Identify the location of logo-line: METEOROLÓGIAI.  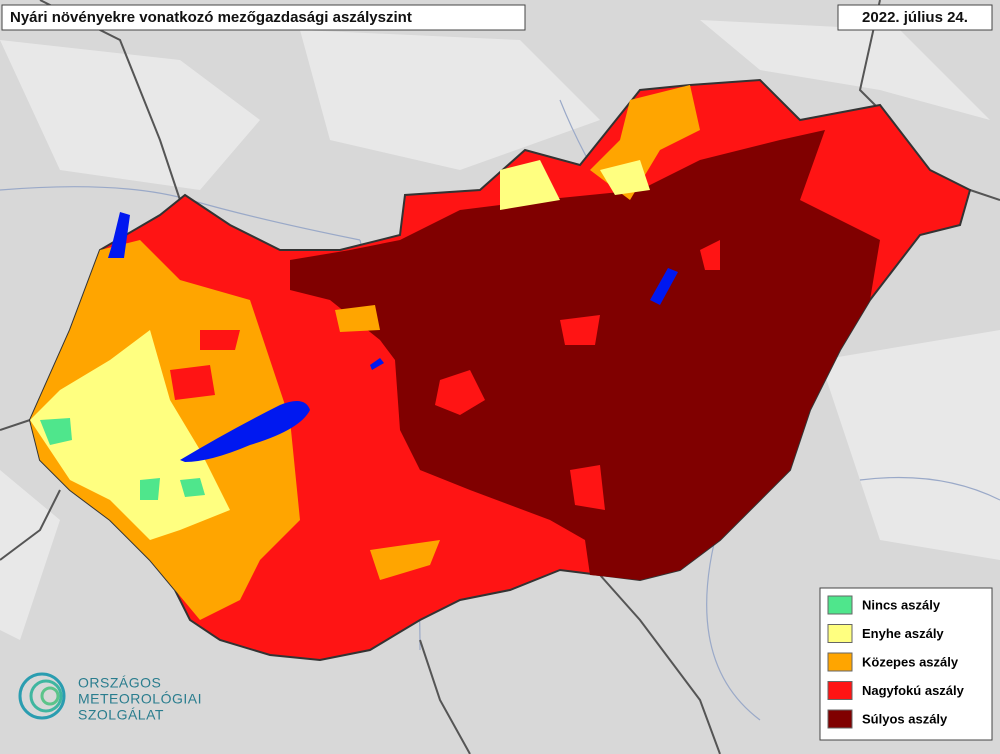
(140, 699).